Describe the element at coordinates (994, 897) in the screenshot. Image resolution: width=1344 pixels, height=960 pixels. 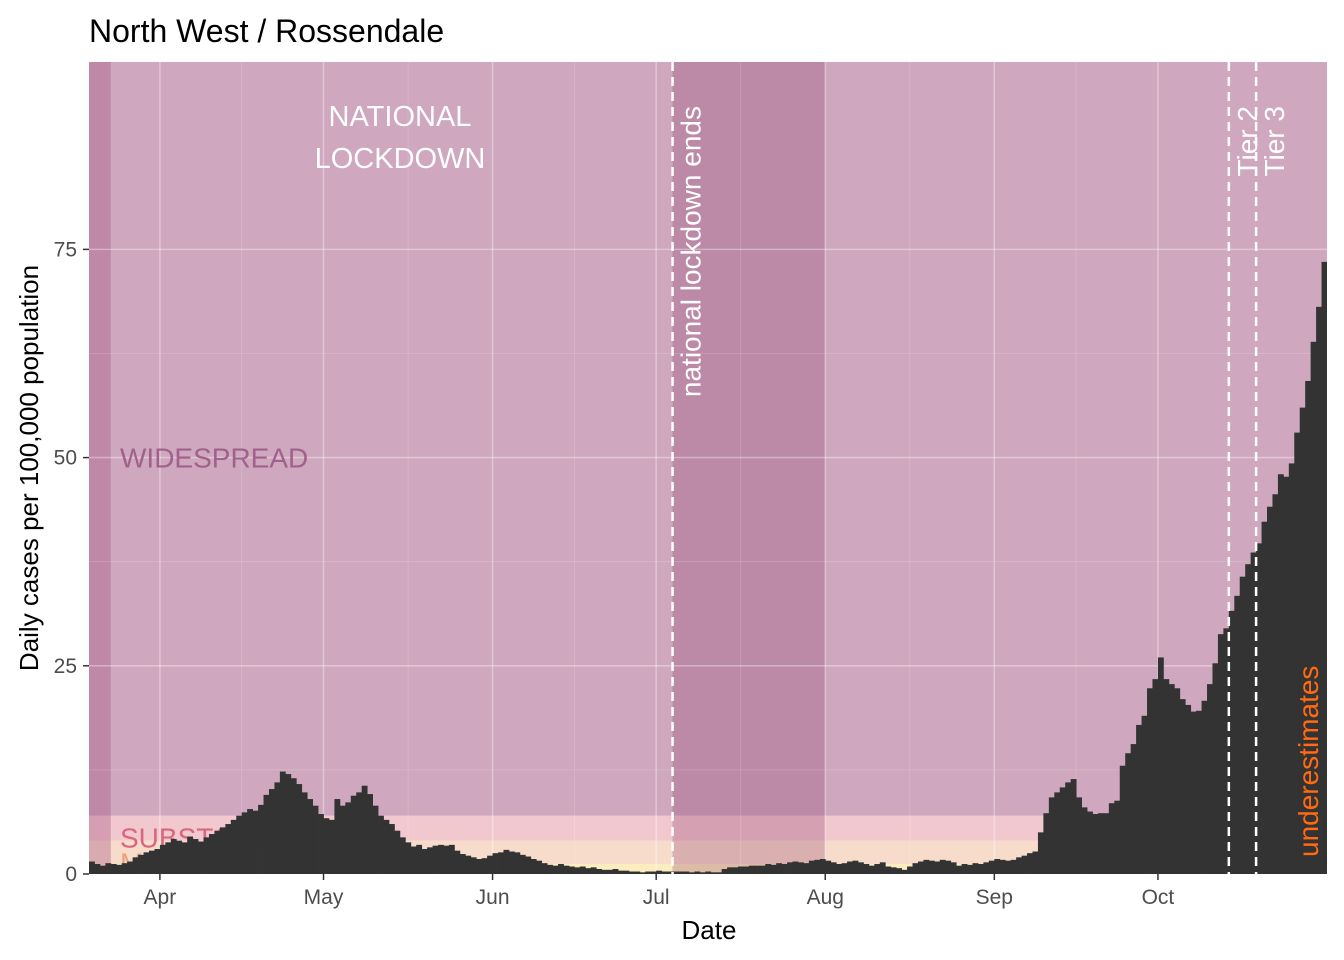
I see `x-tick-label: Sep` at that location.